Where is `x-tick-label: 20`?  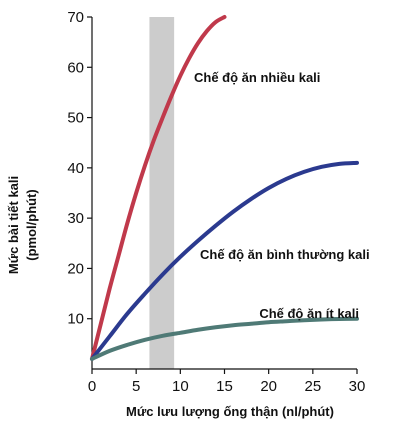 x-tick-label: 20 is located at coordinates (268, 386).